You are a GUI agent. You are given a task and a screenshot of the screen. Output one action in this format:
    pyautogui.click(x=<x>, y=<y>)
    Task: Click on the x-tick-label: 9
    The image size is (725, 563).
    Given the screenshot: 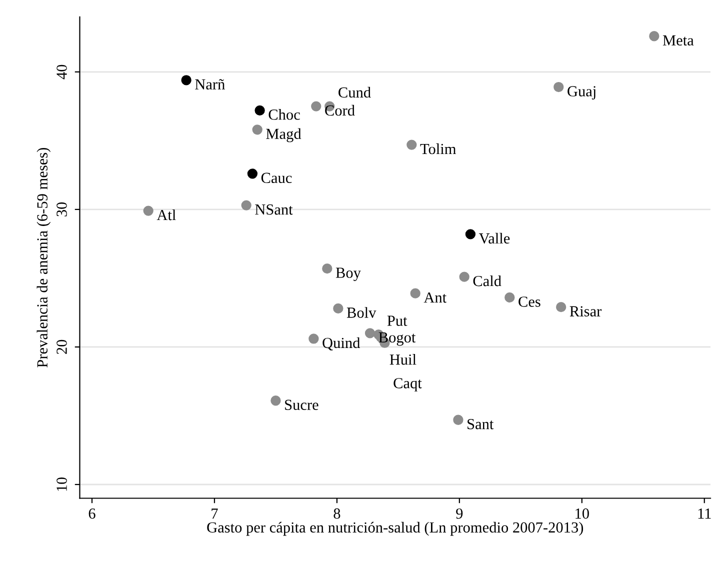 What is the action you would take?
    pyautogui.click(x=459, y=513)
    